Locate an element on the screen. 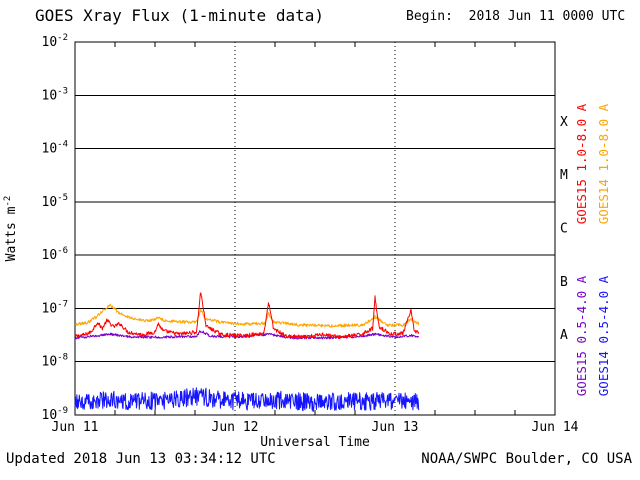 This screenshot has height=480, width=640. flare-class-label-m: M is located at coordinates (564, 175).